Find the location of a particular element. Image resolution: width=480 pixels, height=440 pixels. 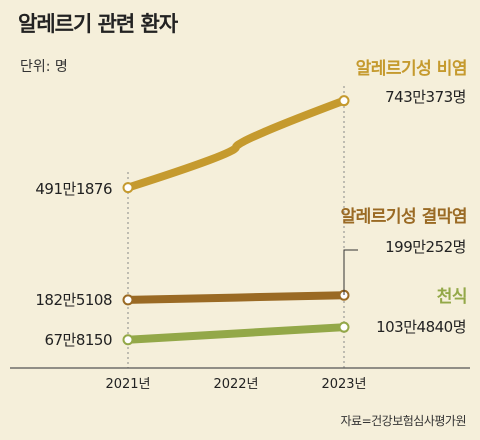

series-name-label: 알레르기성 결막염 is located at coordinates (403, 217).